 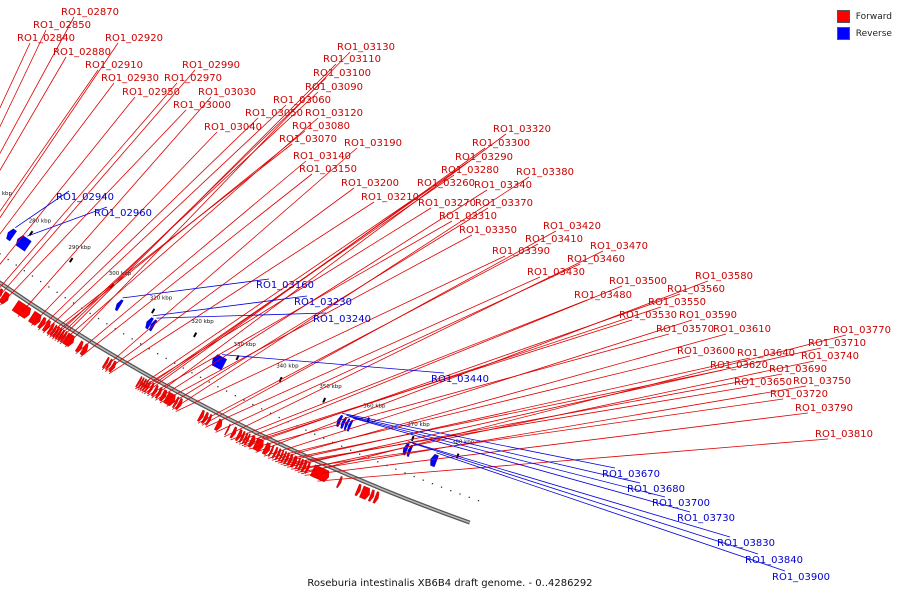 I want to click on legend: Forward Reverse, so click(x=864, y=25).